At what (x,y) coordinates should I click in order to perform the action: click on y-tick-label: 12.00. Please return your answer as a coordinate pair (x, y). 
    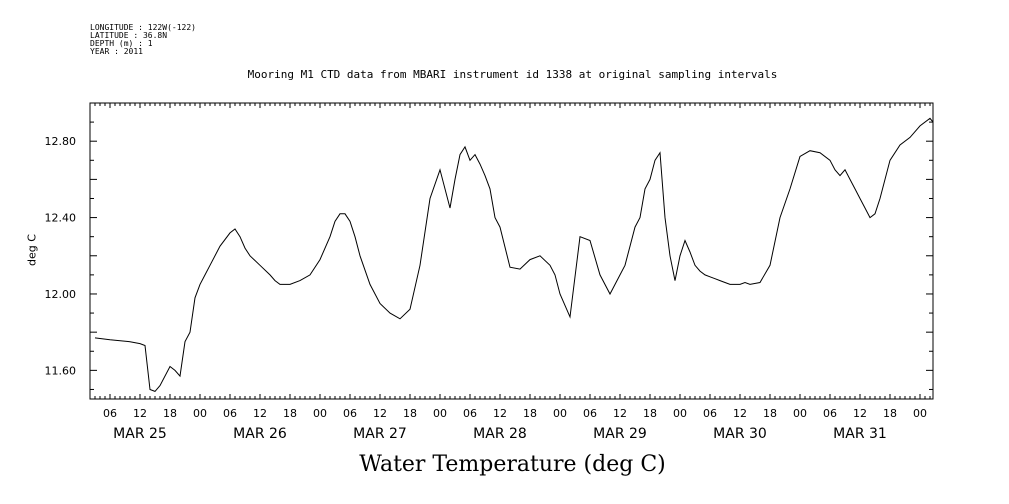
    Looking at the image, I should click on (61, 294).